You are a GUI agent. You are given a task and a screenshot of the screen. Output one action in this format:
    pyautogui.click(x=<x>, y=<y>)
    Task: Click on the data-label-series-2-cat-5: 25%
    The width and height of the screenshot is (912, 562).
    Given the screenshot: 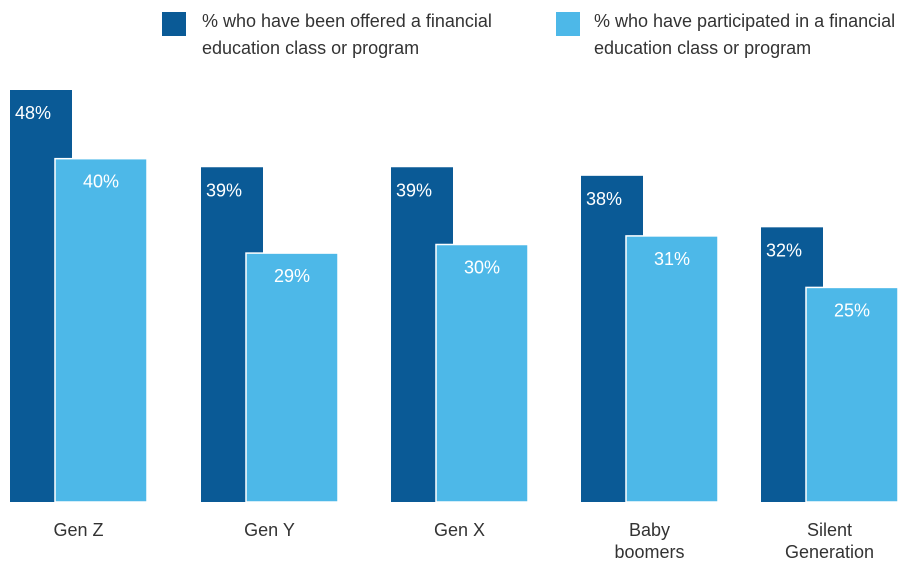 What is the action you would take?
    pyautogui.click(x=852, y=310)
    